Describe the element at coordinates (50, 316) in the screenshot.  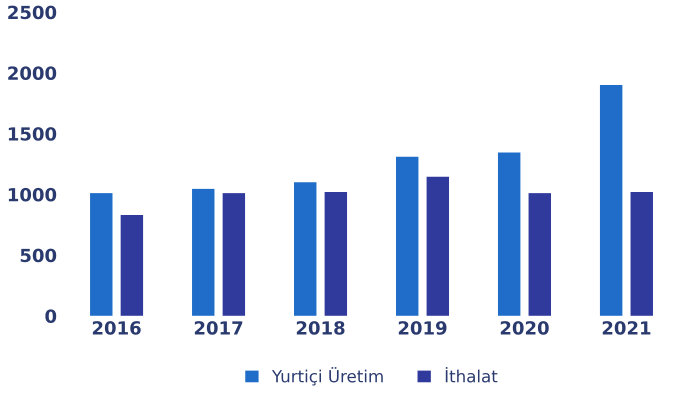
I see `y-tick-label: 0` at that location.